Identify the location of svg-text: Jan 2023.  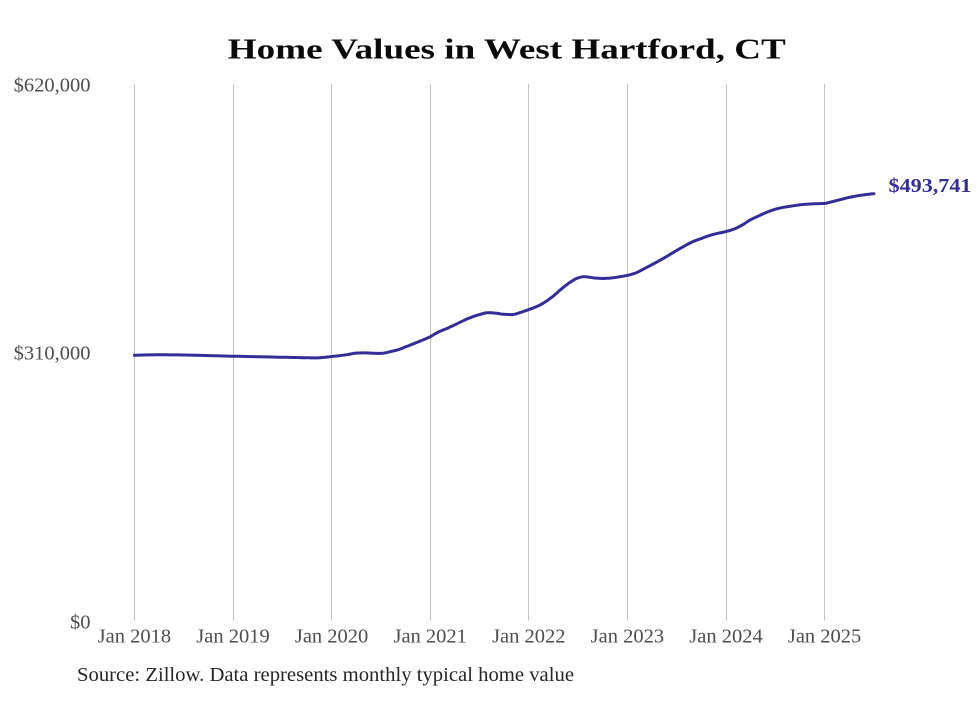
(627, 637).